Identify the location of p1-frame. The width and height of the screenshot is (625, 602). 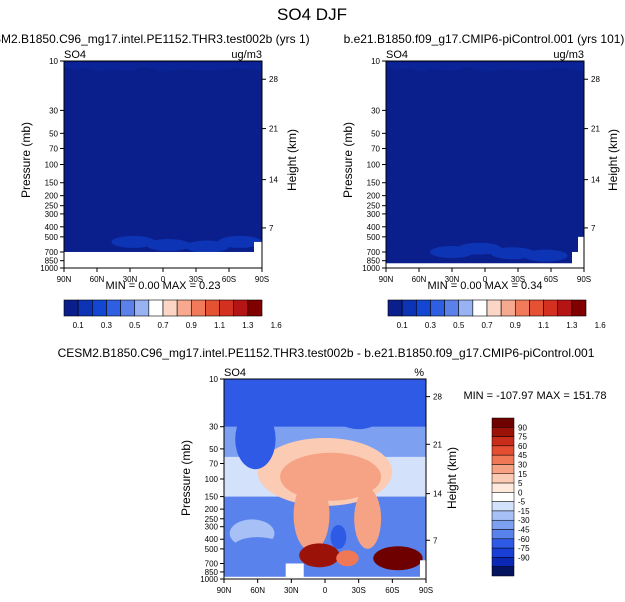
(485, 164).